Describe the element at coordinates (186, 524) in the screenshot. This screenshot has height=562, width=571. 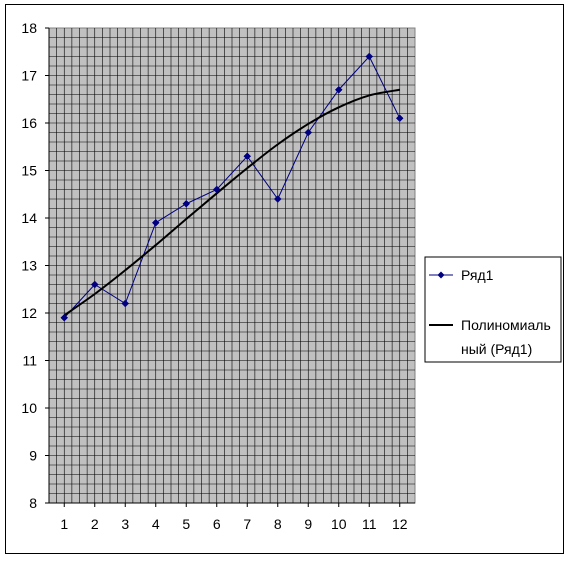
I see `x-tick-label: 5` at that location.